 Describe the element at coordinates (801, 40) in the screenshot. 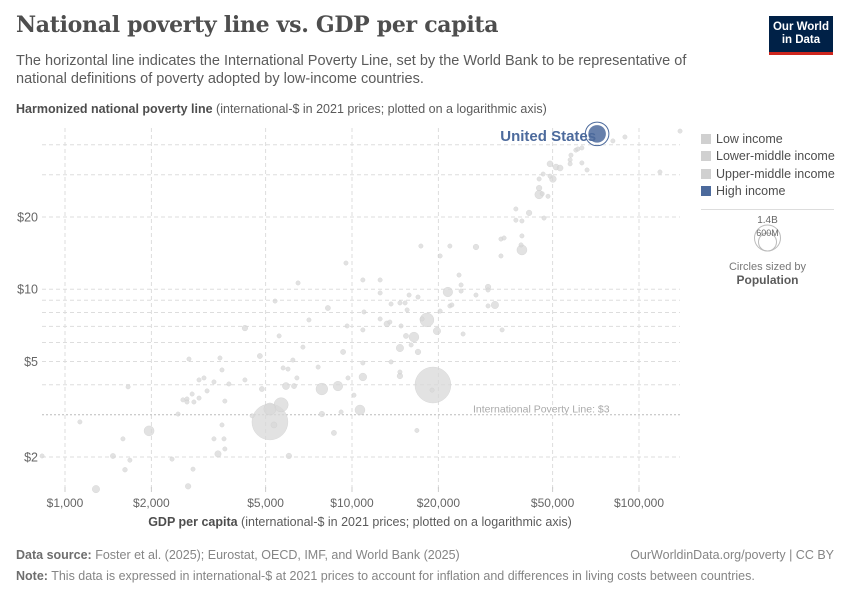

I see `logo-line-2: in Data` at that location.